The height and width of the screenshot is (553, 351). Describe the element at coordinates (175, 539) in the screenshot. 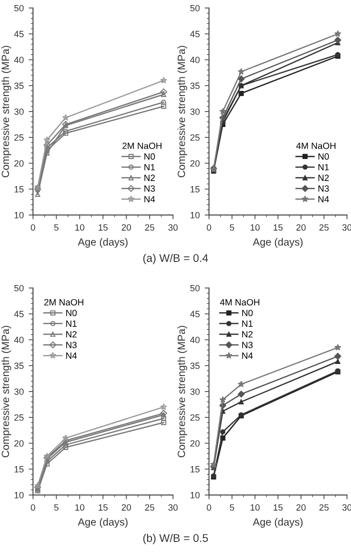

I see `text: (b) W/B = 0.5` at that location.